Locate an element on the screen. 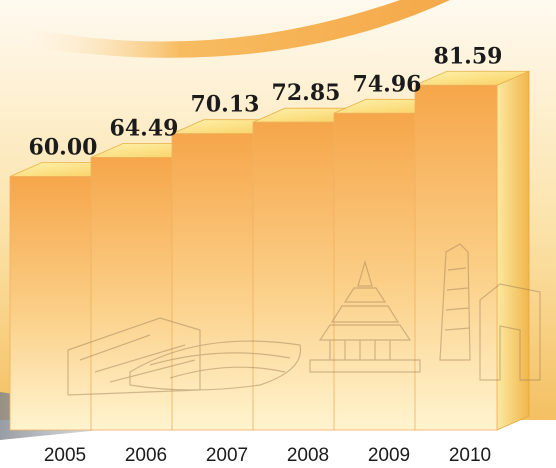  category-label-2010: 2010 is located at coordinates (470, 455).